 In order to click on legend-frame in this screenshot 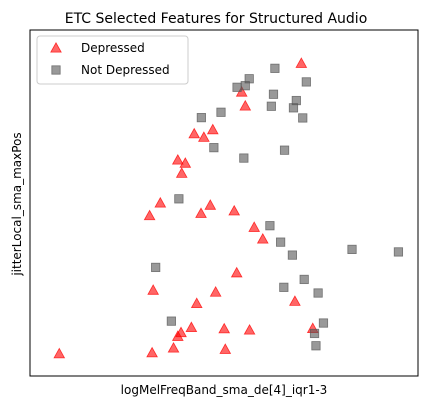, I will do `click(112, 60)`.